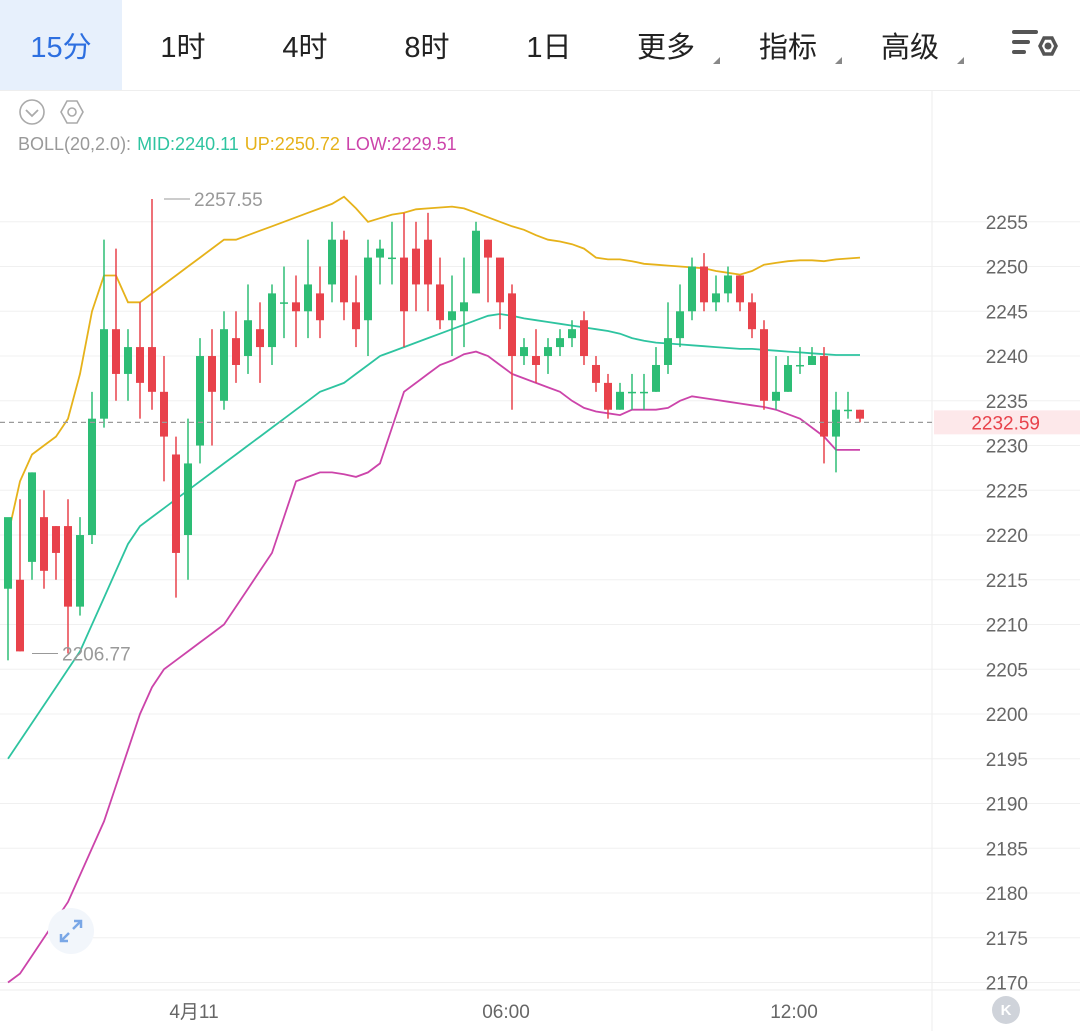 Image resolution: width=1080 pixels, height=1031 pixels. Describe the element at coordinates (1007, 536) in the screenshot. I see `y-tick-label: 2220` at that location.